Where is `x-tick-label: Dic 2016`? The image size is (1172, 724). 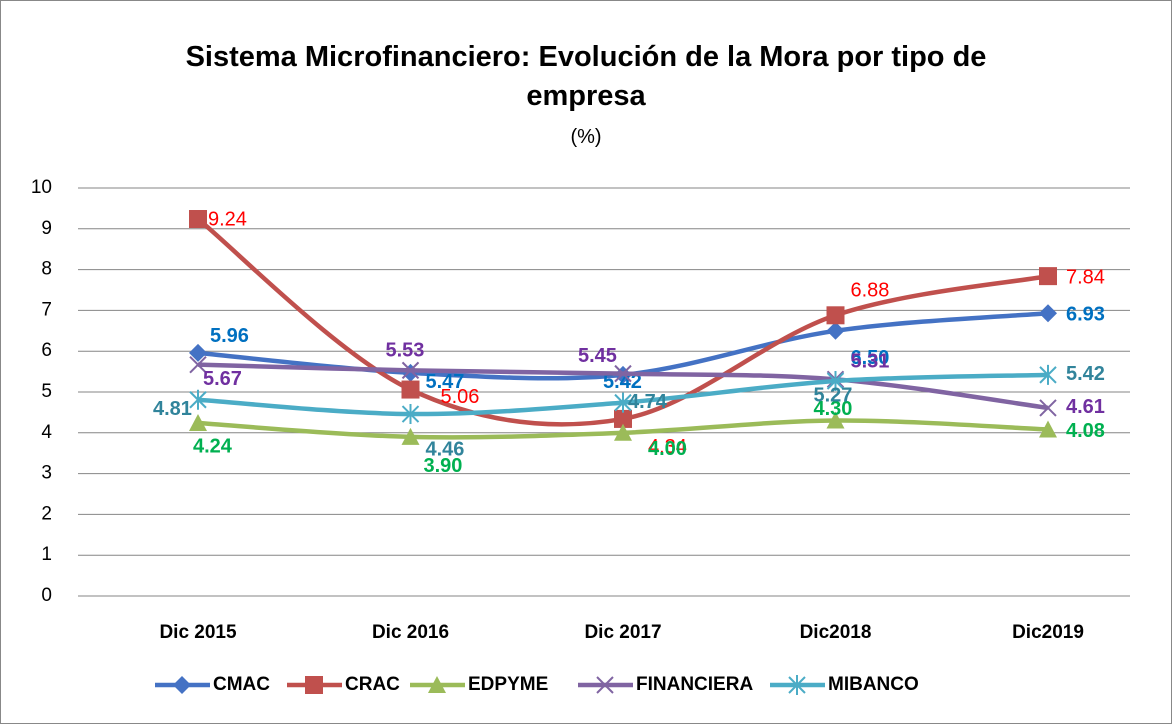
x-tick-label: Dic 2016 is located at coordinates (410, 632).